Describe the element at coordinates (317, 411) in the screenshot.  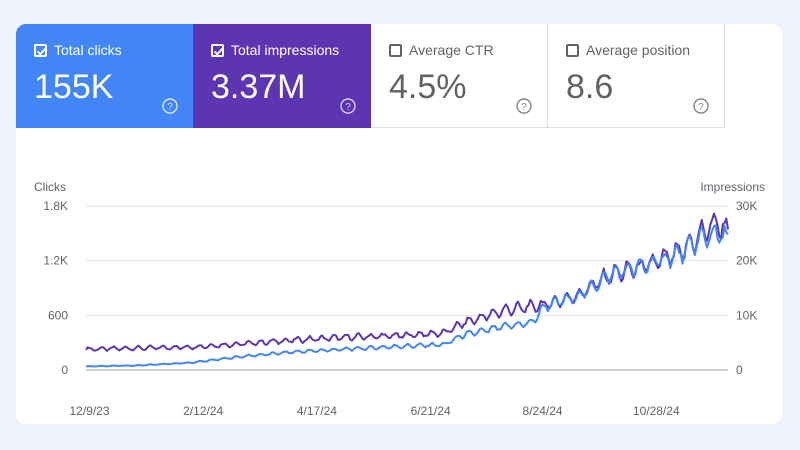
I see `x-tick-label: 4/17/24` at that location.